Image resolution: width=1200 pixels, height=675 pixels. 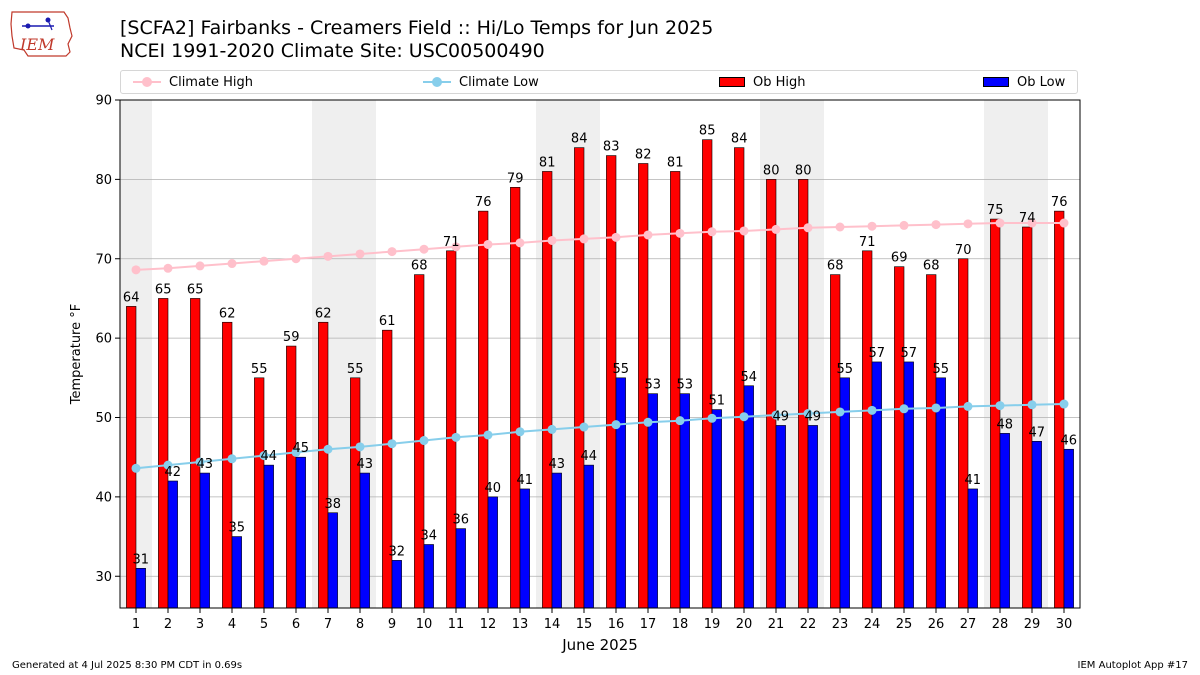 I want to click on legend-ob-high-swatch, so click(x=732, y=82).